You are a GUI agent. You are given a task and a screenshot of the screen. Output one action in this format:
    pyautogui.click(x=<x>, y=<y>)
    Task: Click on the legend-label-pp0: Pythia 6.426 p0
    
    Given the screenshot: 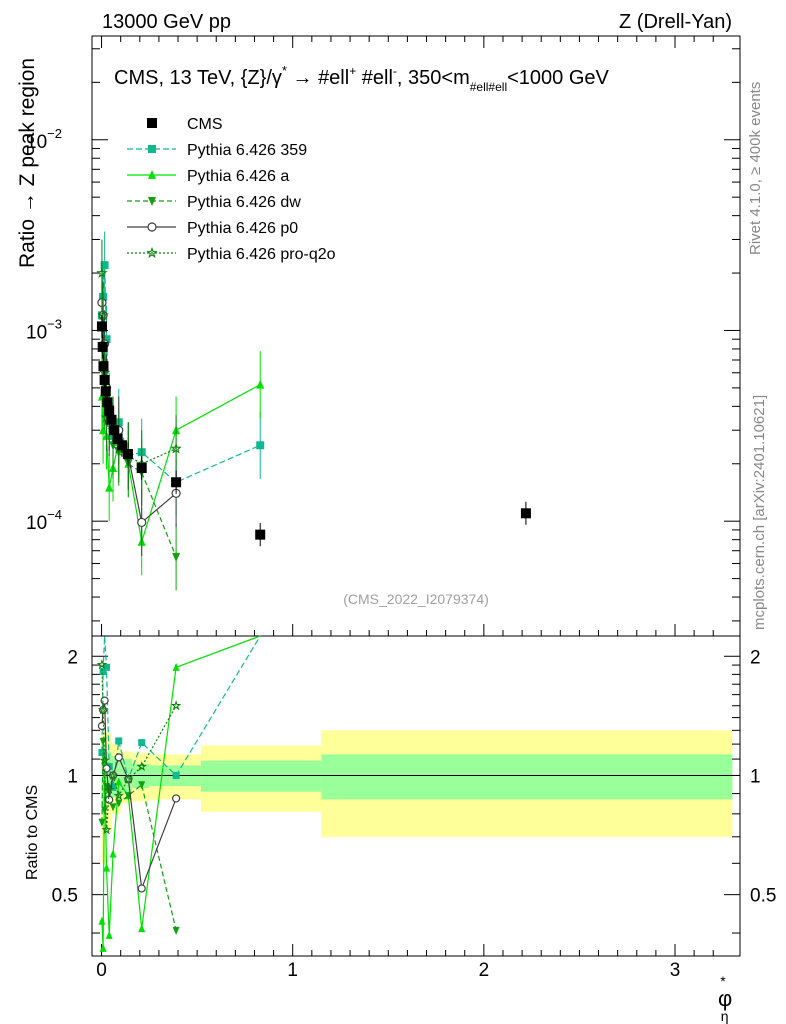 What is the action you would take?
    pyautogui.click(x=242, y=228)
    